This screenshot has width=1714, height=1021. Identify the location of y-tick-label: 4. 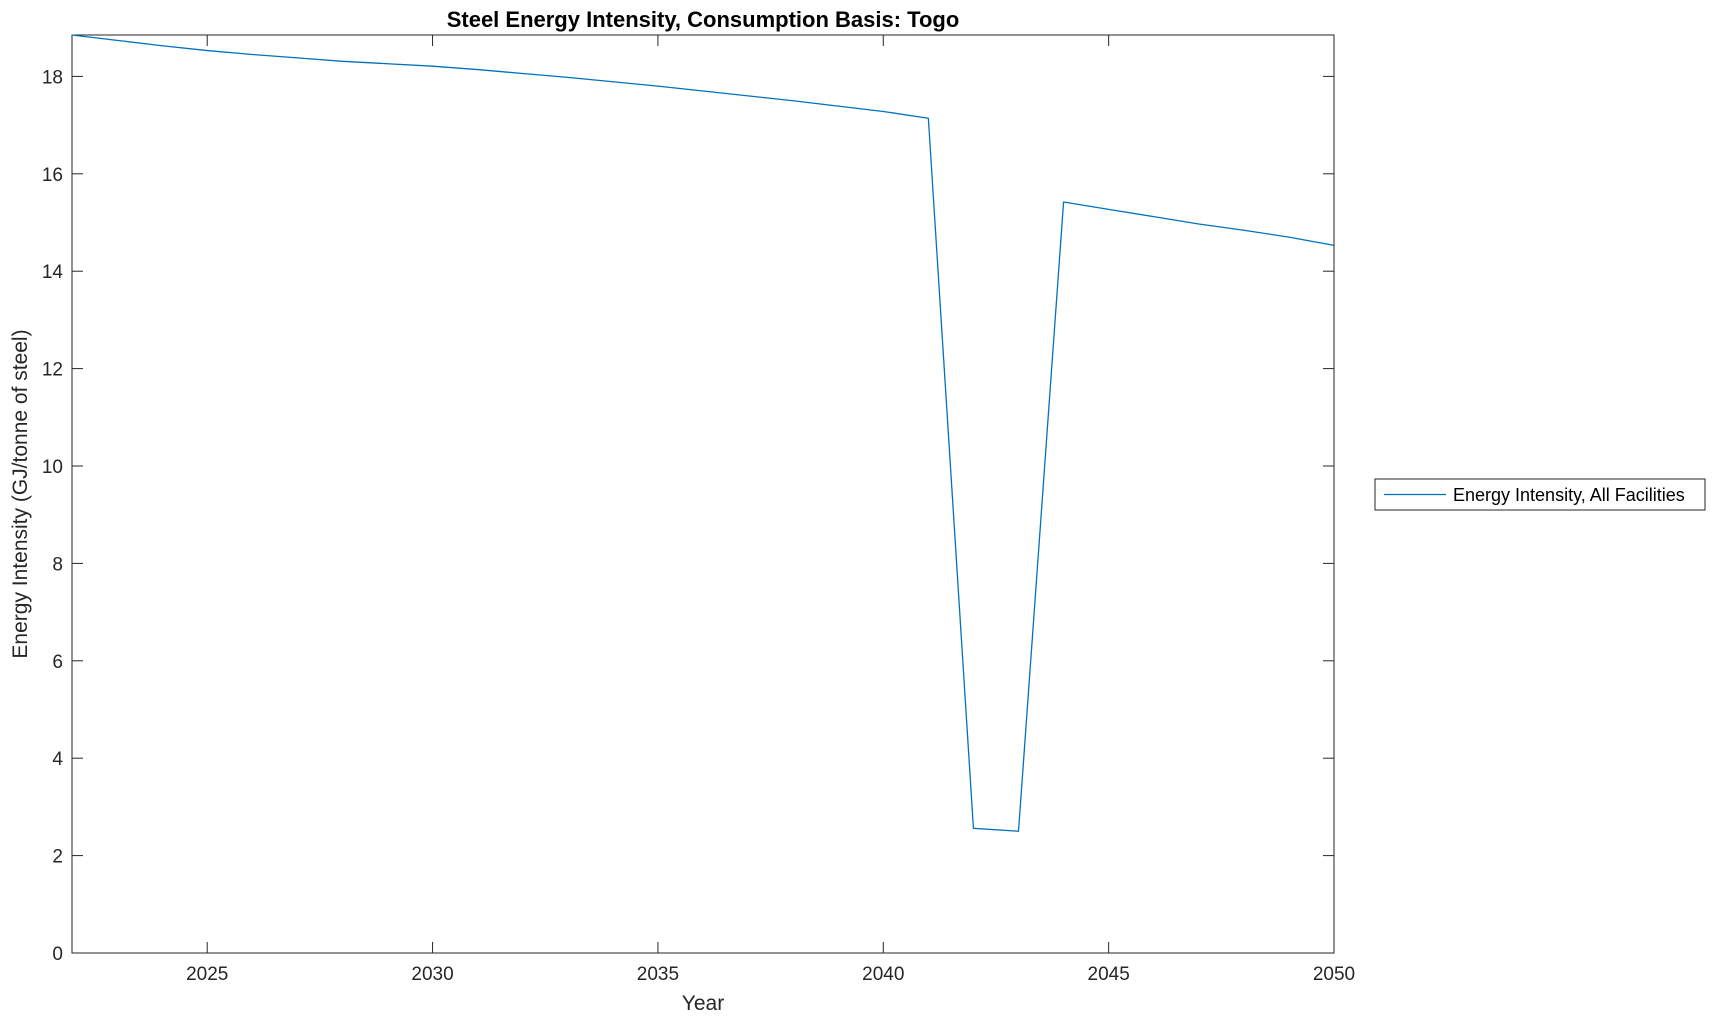
(57, 759).